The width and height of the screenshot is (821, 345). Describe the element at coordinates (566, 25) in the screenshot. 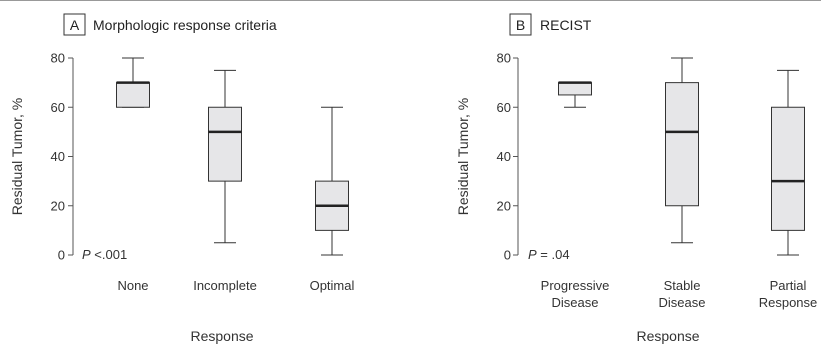

I see `panel-title: RECIST` at that location.